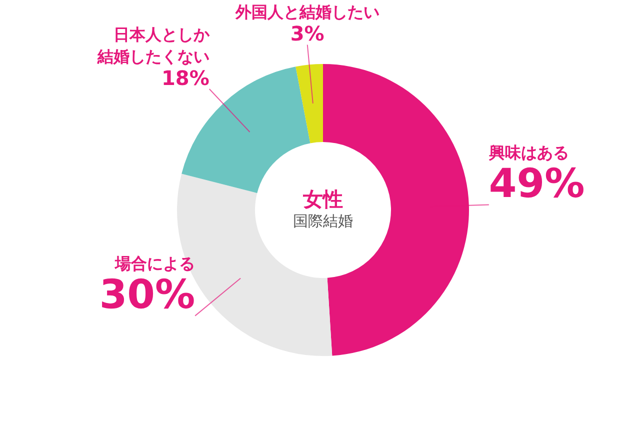 This screenshot has width=636, height=426. I want to click on data-label: 18%, so click(185, 78).